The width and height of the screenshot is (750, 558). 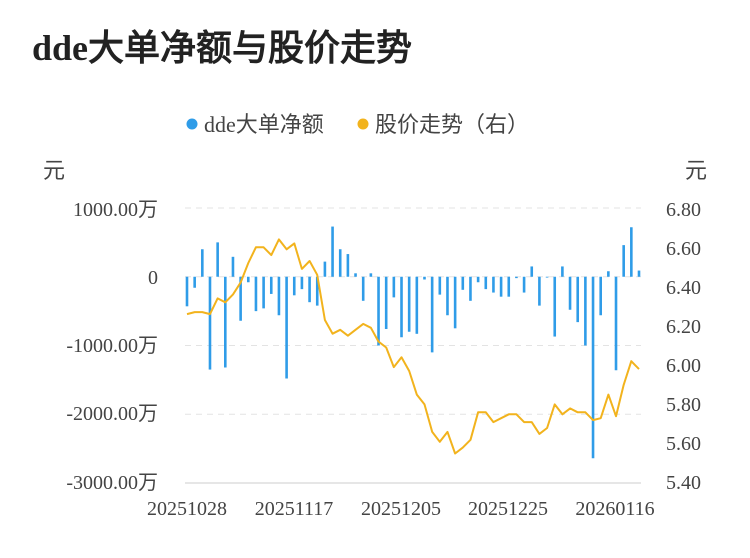 What do you see at coordinates (153, 278) in the screenshot?
I see `left-tick-label: 0` at bounding box center [153, 278].